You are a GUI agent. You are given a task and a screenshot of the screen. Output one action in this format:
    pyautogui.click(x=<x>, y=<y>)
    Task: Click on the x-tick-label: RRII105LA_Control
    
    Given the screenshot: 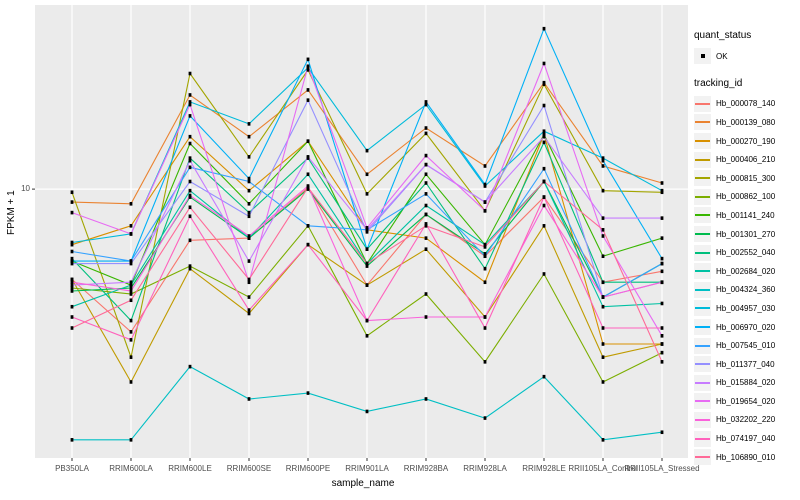 What is the action you would take?
    pyautogui.click(x=603, y=468)
    